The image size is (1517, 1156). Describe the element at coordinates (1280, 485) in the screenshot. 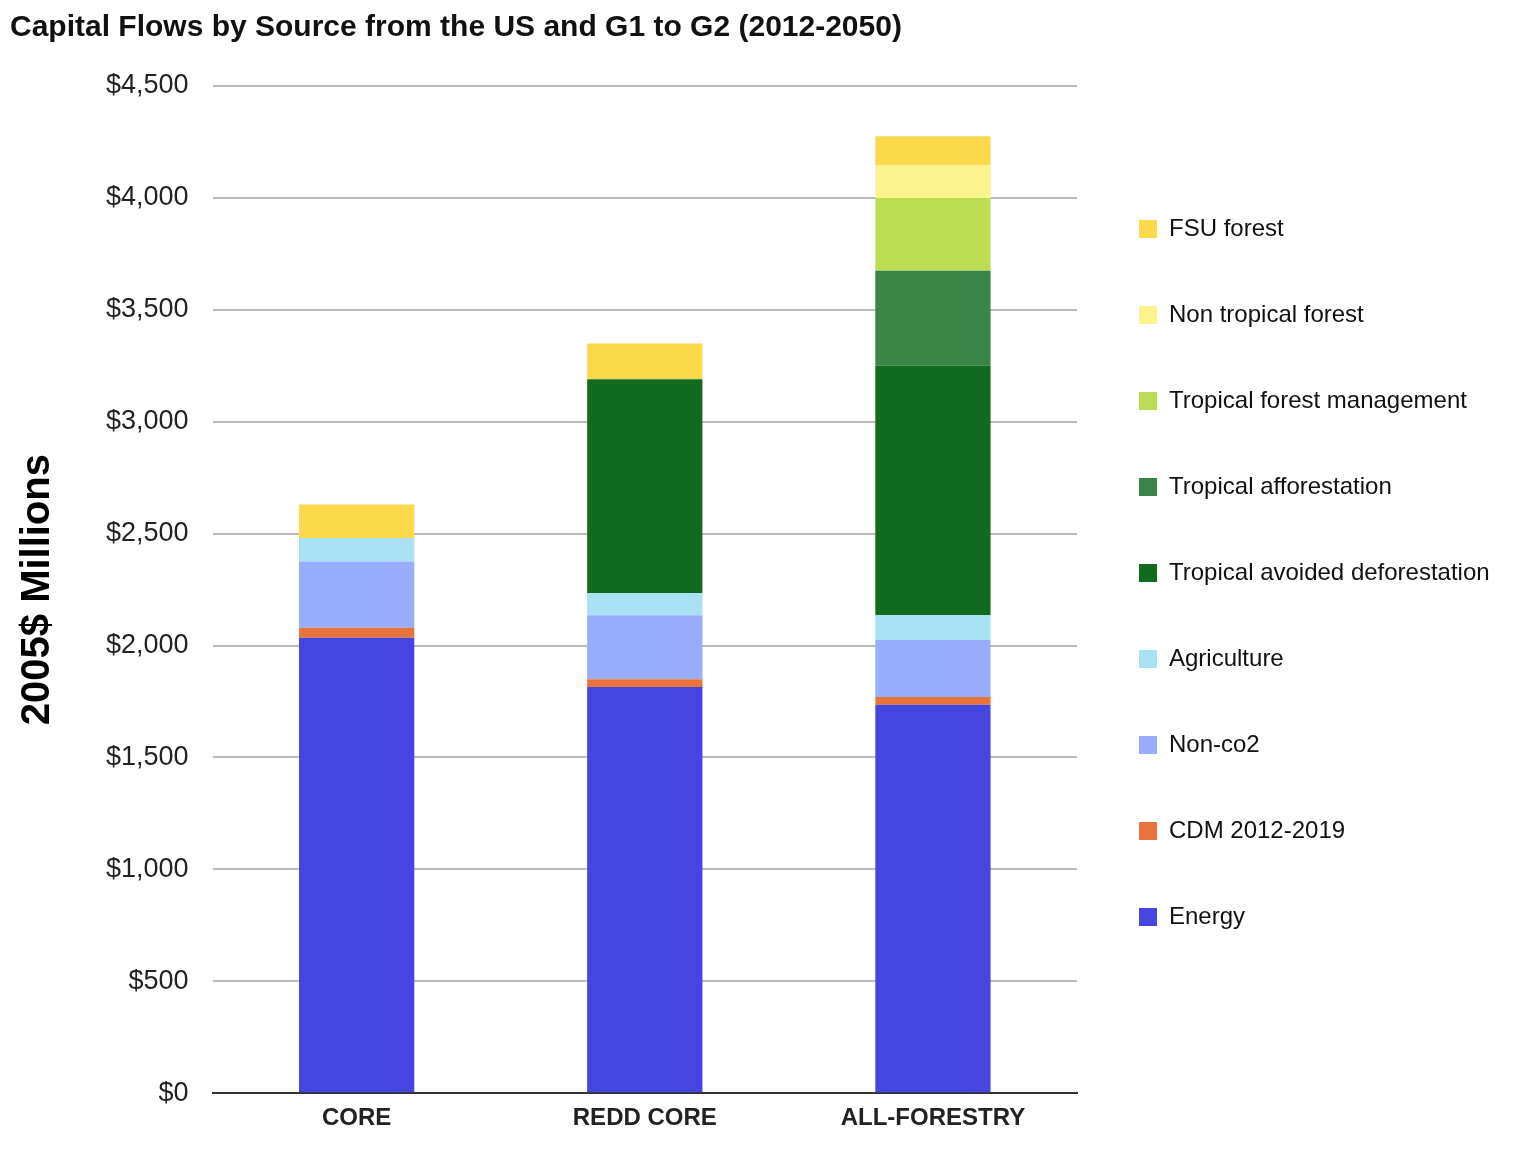

I see `legend-label: Tropical afforestation` at that location.